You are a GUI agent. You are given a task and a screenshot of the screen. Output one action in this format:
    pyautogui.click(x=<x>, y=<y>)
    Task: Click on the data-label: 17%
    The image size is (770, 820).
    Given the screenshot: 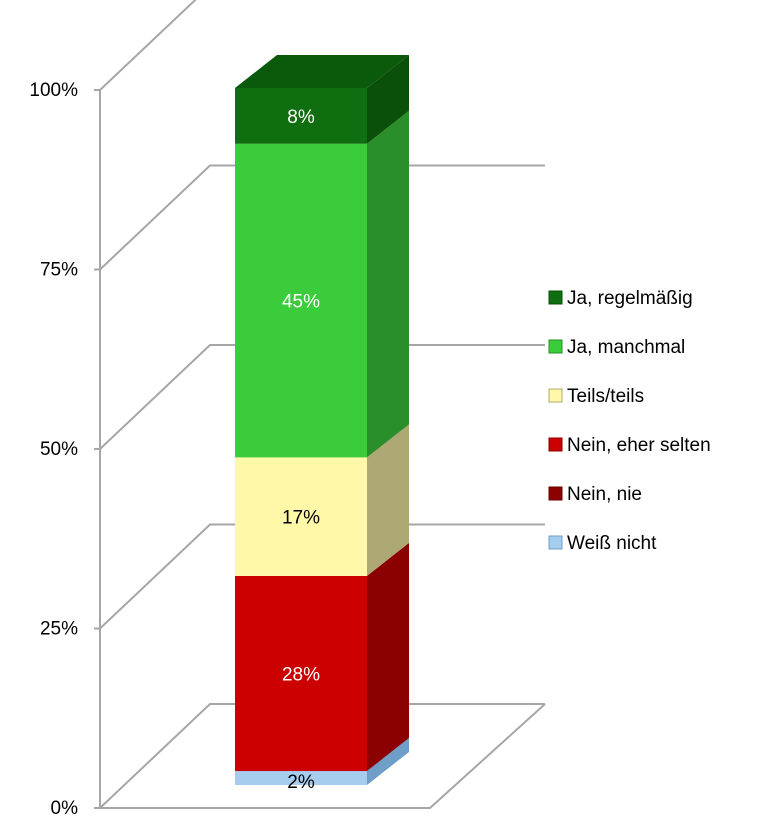 What is the action you would take?
    pyautogui.click(x=301, y=518)
    